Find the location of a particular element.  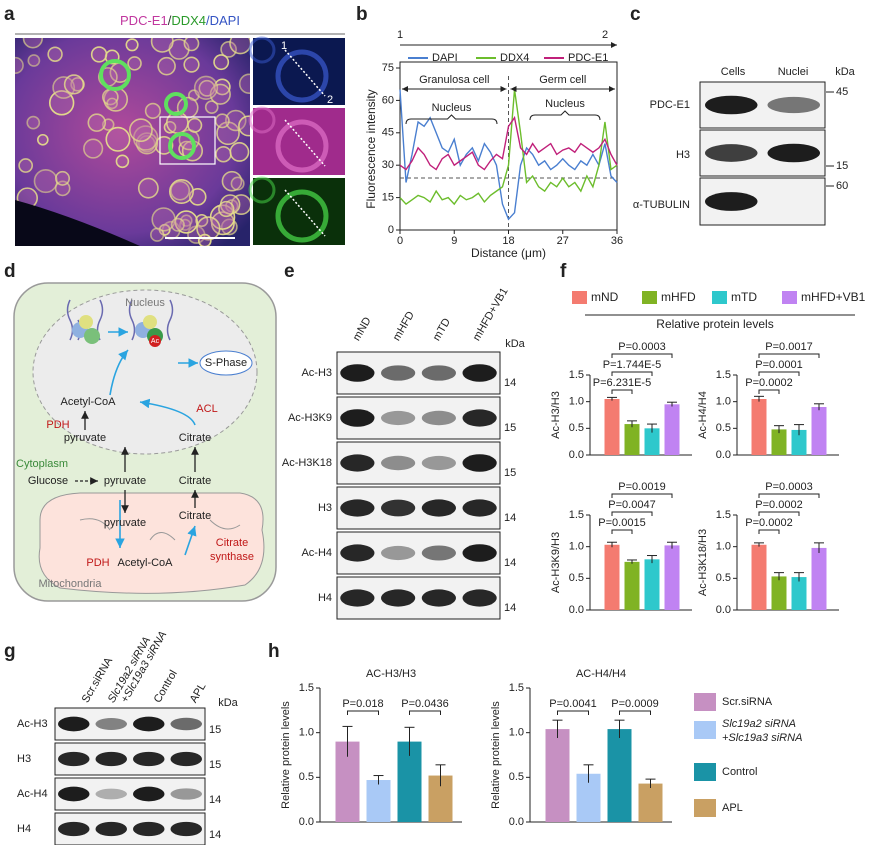

zoom-box is located at coordinates (187, 140).